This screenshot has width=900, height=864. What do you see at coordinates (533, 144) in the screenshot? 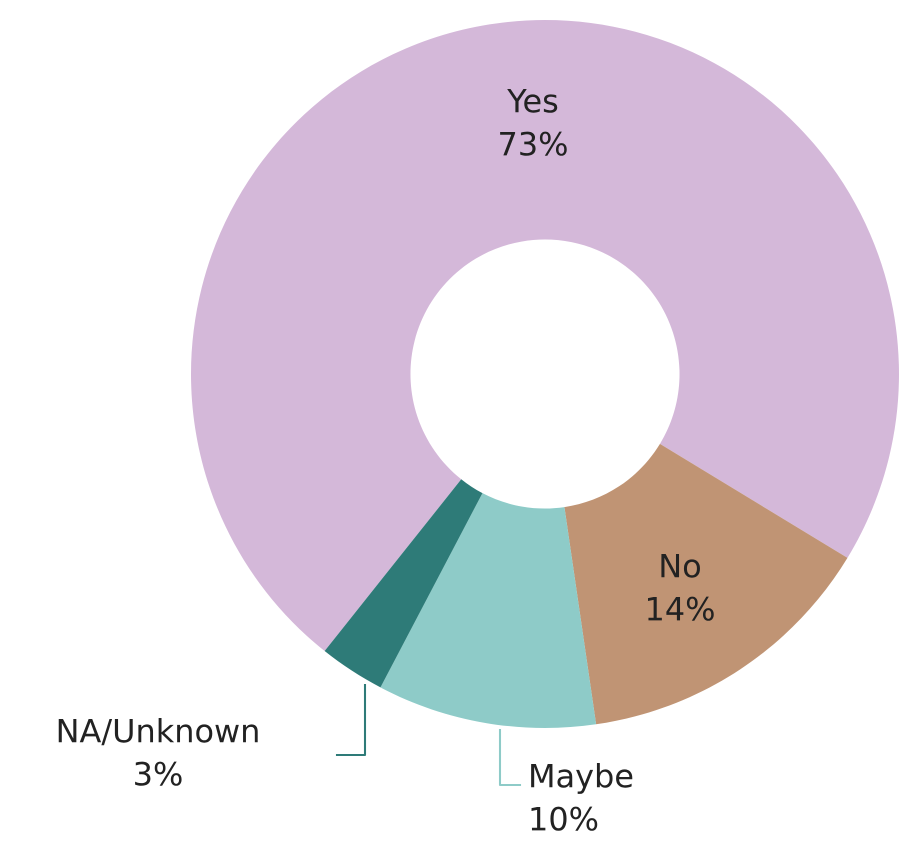
I see `data-label: 73%` at bounding box center [533, 144].